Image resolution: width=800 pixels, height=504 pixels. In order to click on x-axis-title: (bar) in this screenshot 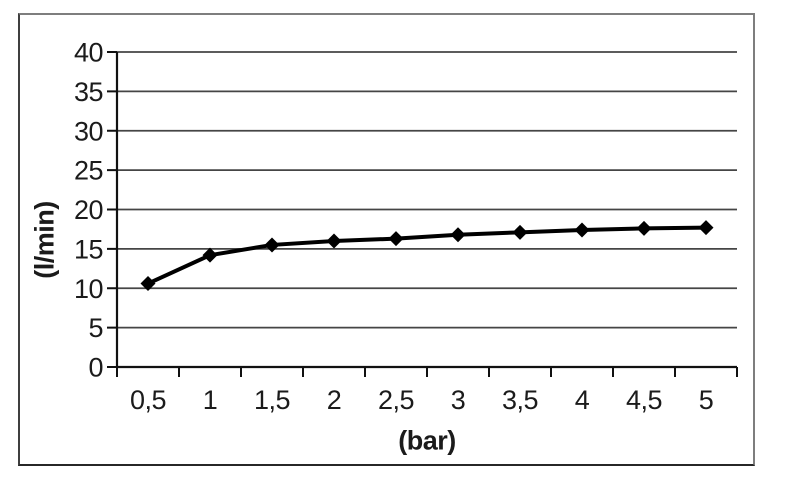, I will do `click(427, 440)`.